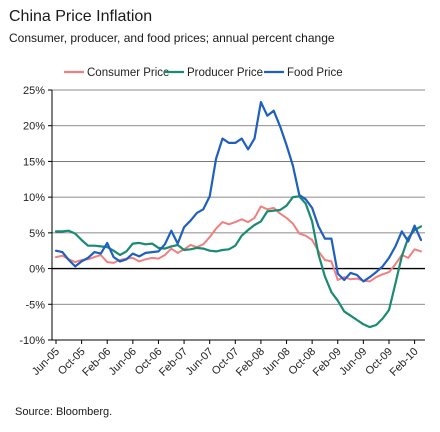  What do you see at coordinates (34, 162) in the screenshot?
I see `y-tick-label: 15%` at bounding box center [34, 162].